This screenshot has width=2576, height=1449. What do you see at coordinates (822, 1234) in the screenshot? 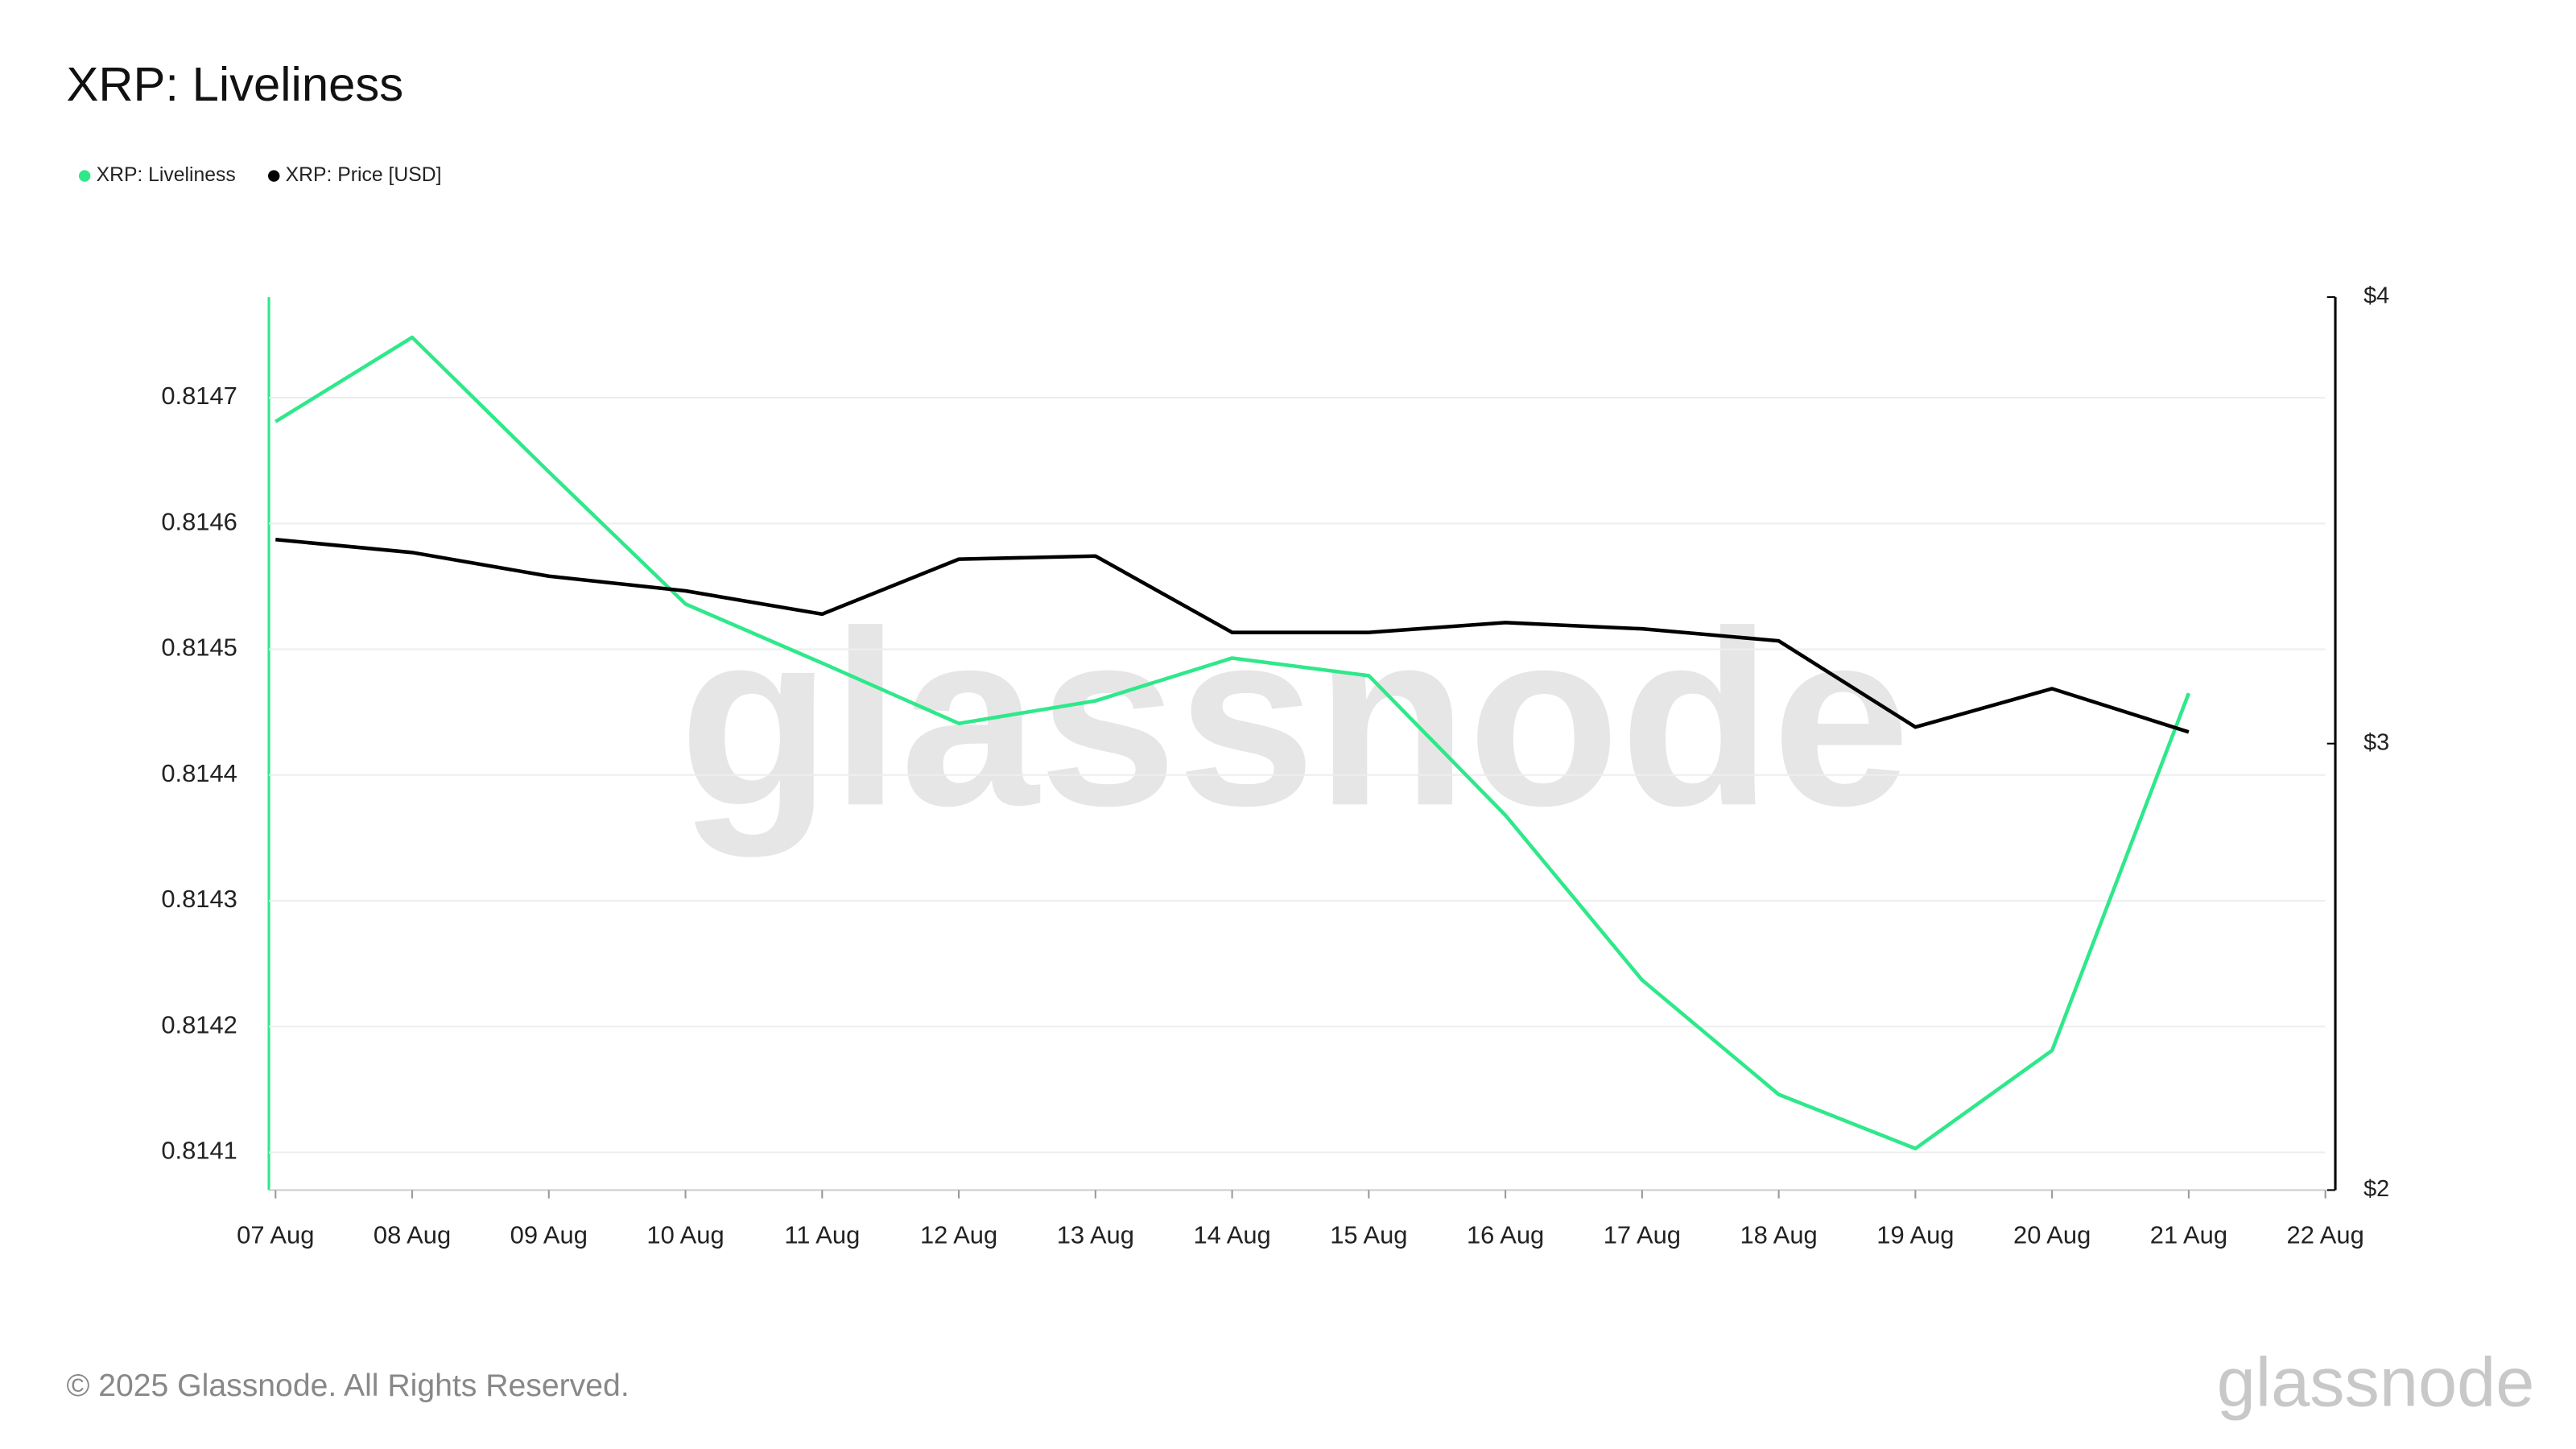
I see `x-tick-label: 11 Aug` at bounding box center [822, 1234].